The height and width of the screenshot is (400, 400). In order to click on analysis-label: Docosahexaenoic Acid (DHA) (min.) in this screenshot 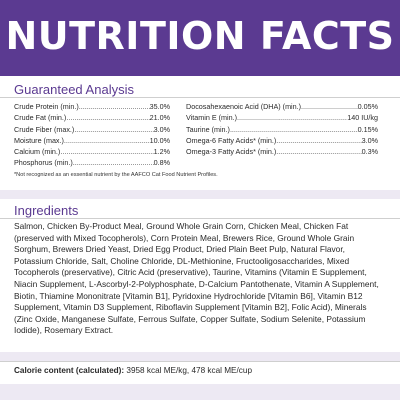, I will do `click(244, 106)`.